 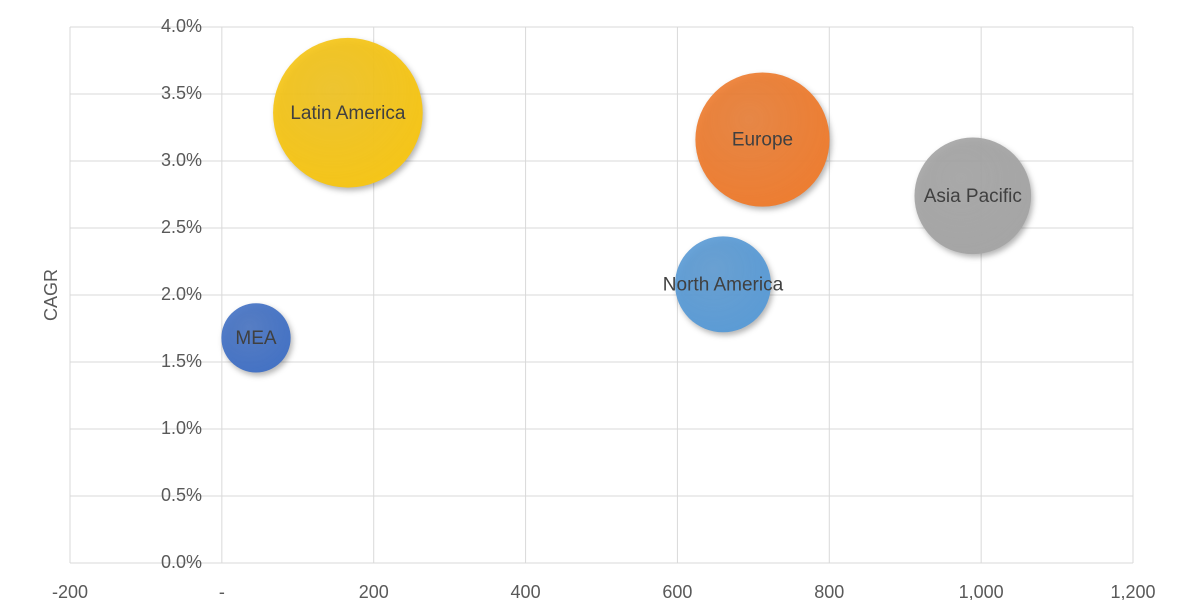 I want to click on y-tick-label: 4.0%, so click(x=181, y=26).